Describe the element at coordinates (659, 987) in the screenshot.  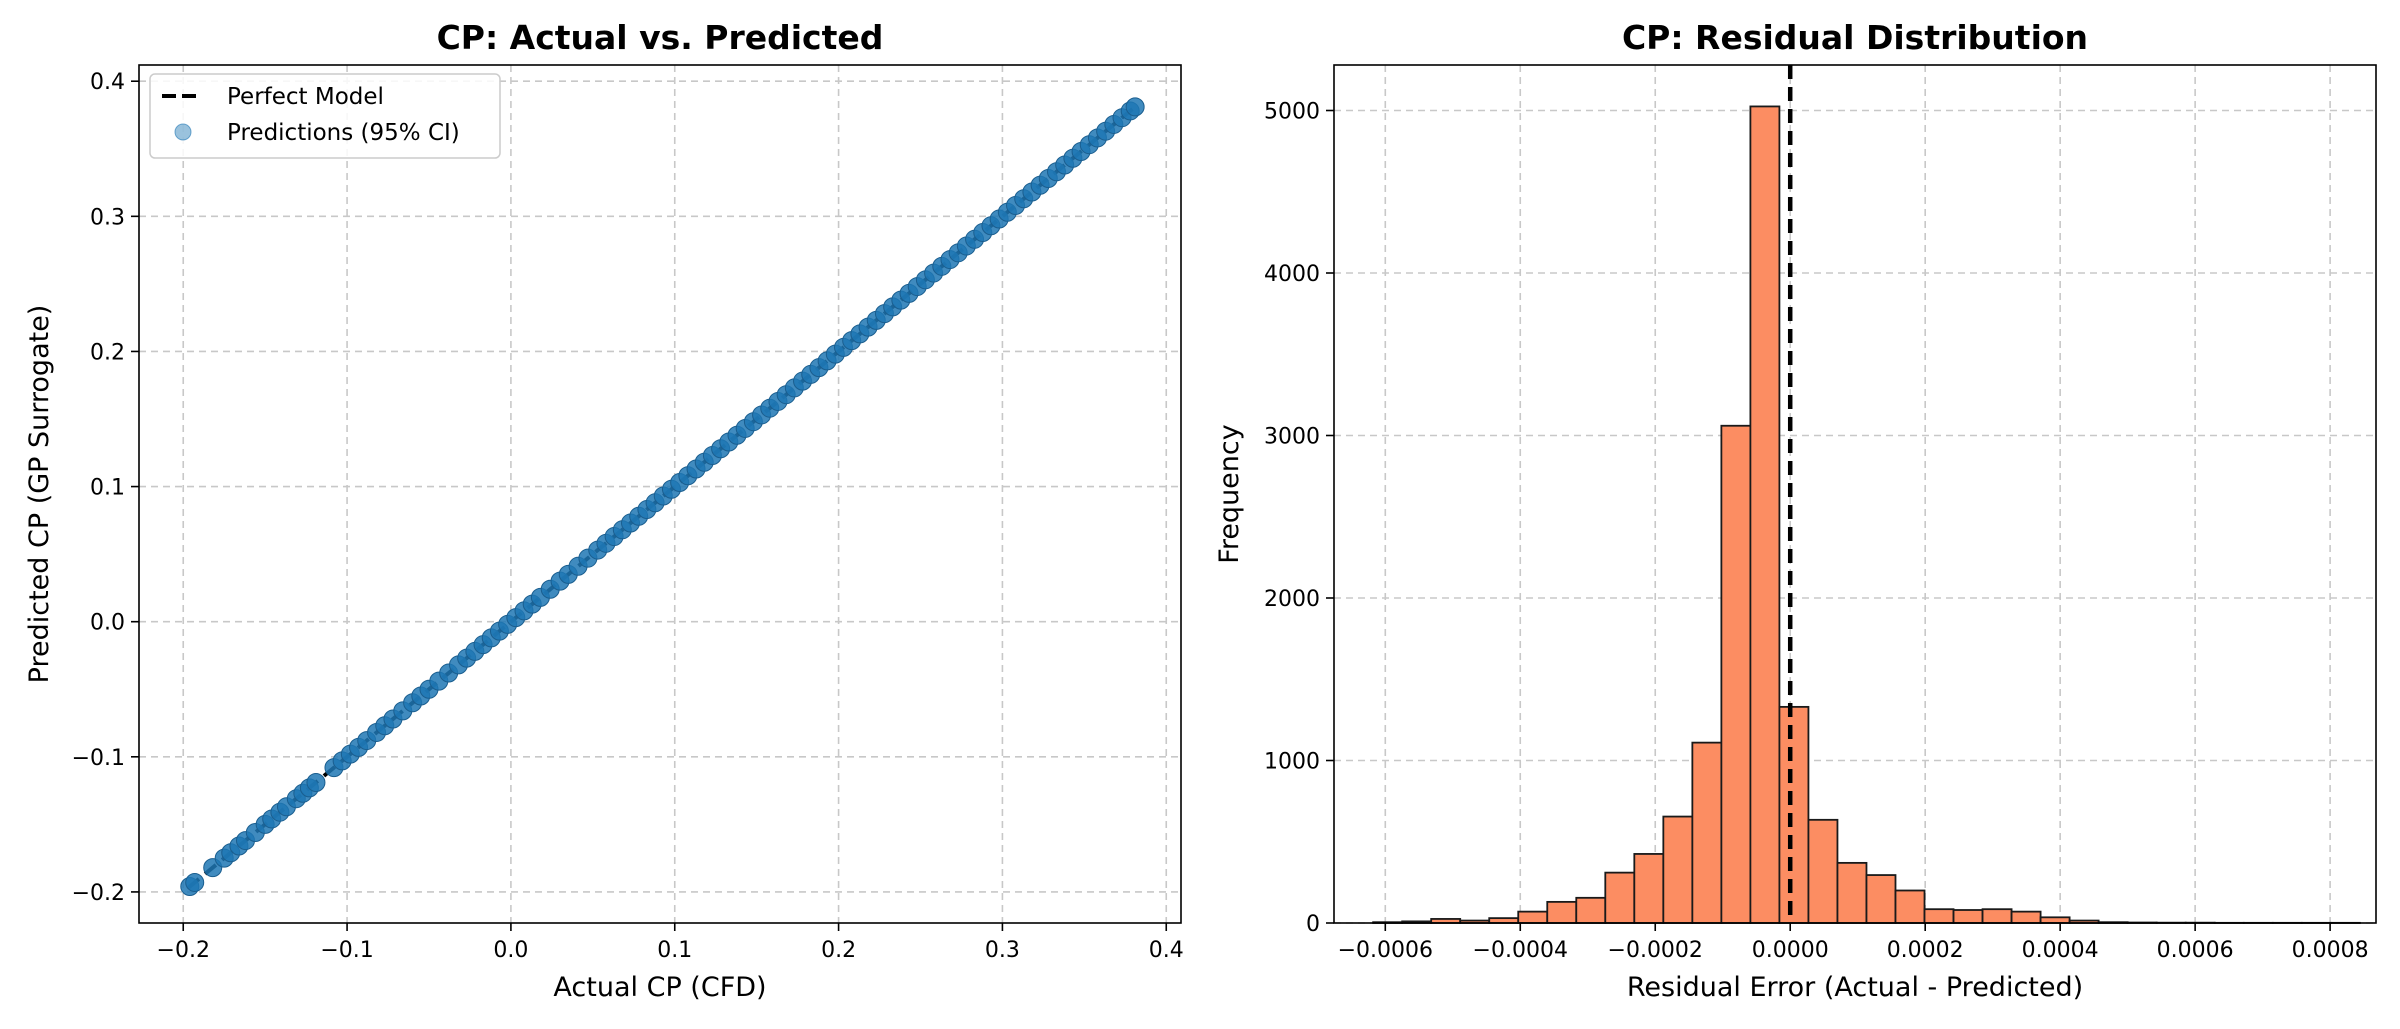
I see `scatter-x-axis-label: Actual CP (CFD)` at that location.